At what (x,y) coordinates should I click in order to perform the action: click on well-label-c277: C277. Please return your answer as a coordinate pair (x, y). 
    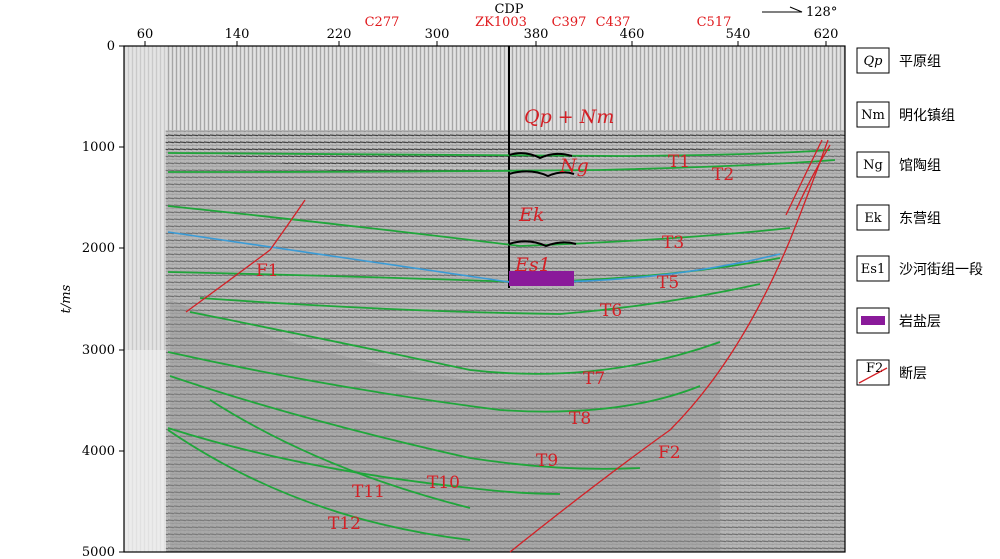
    Looking at the image, I should click on (382, 22).